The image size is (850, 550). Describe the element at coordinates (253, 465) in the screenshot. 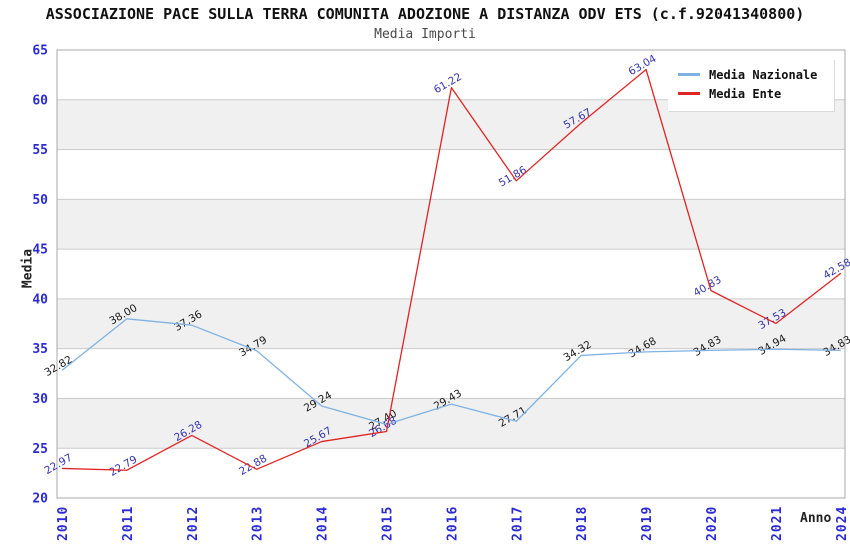

I see `data-point-label: 22.88` at that location.